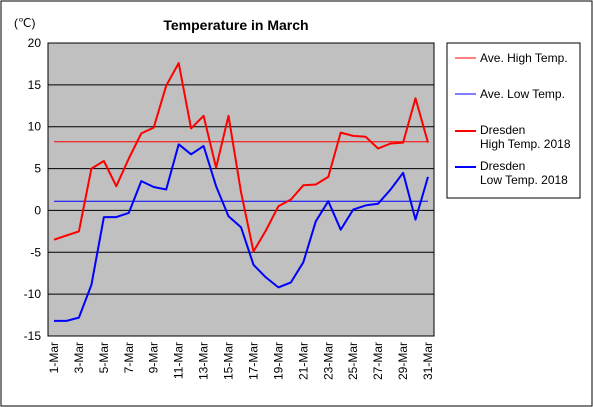 The image size is (593, 407). I want to click on y-tick-label: 10, so click(35, 127).